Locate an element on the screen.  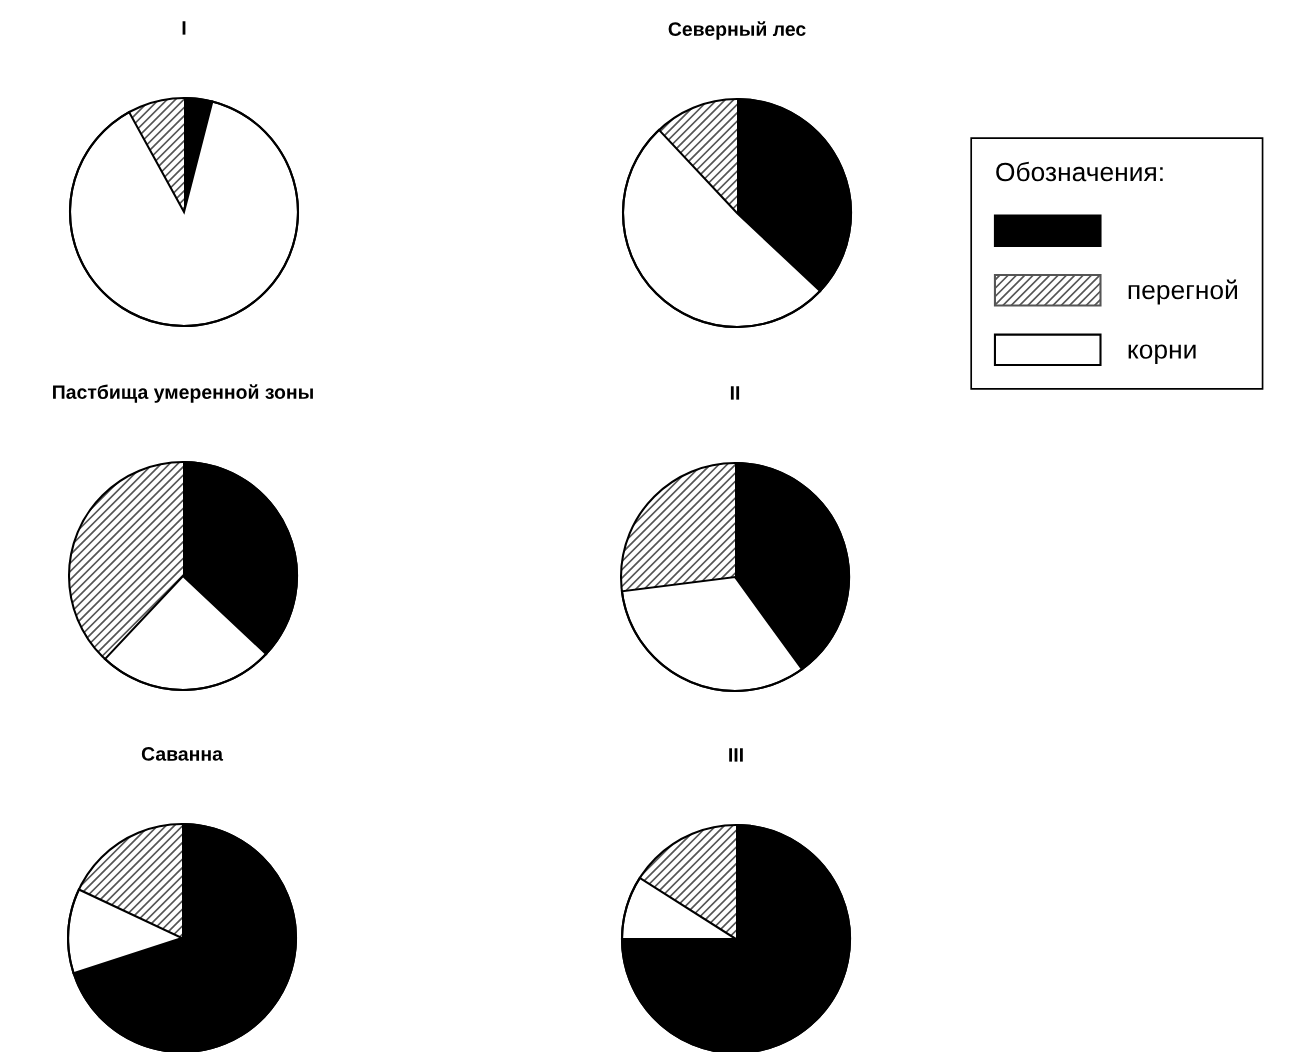
chart-title: II is located at coordinates (735, 393).